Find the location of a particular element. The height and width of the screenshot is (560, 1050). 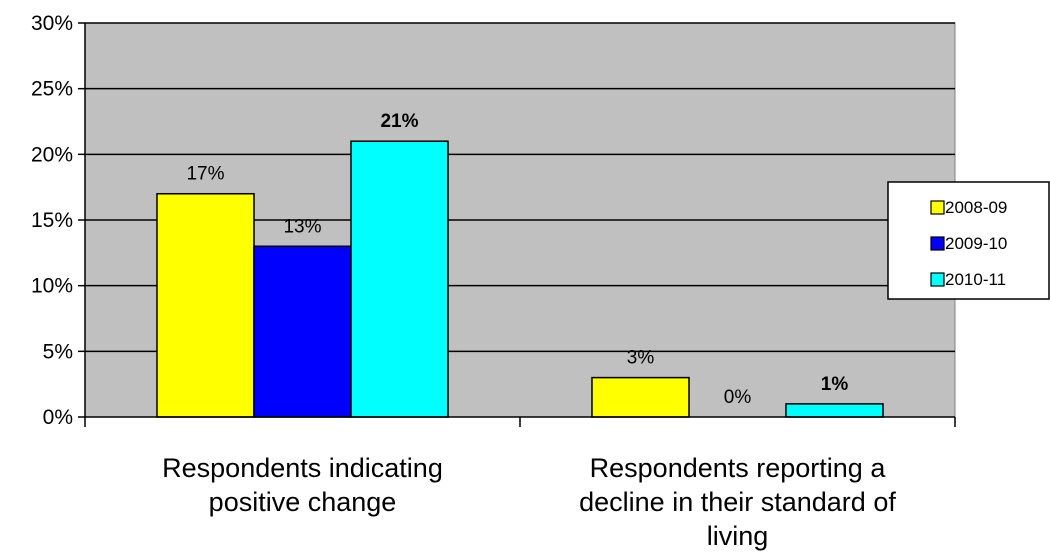

x-category-label-line: living is located at coordinates (738, 536).